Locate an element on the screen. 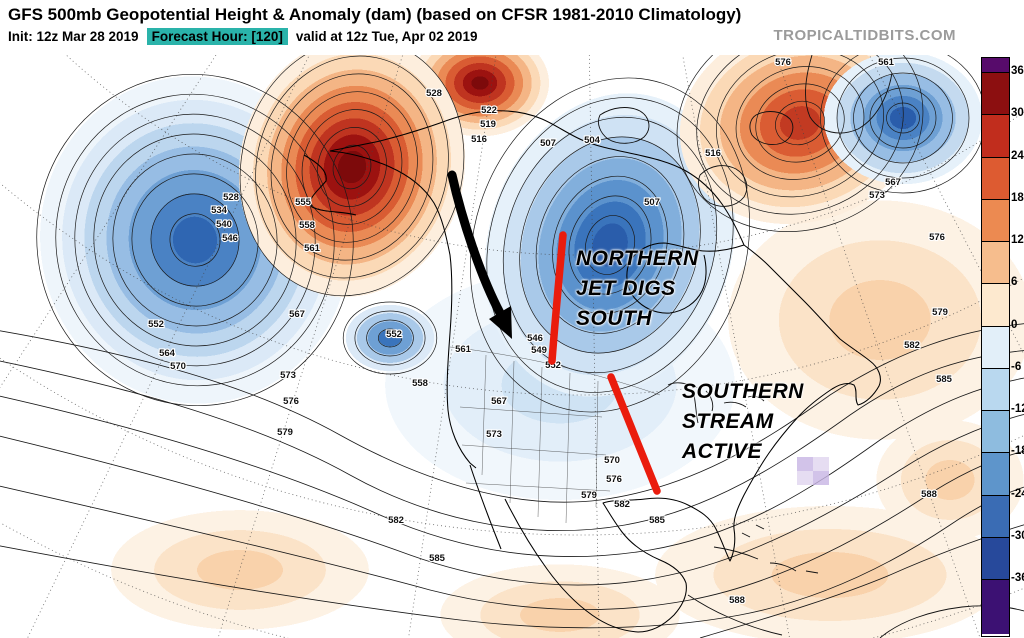 The height and width of the screenshot is (638, 1024). site-watermark: TROPICALTIDBITS.COM is located at coordinates (864, 35).